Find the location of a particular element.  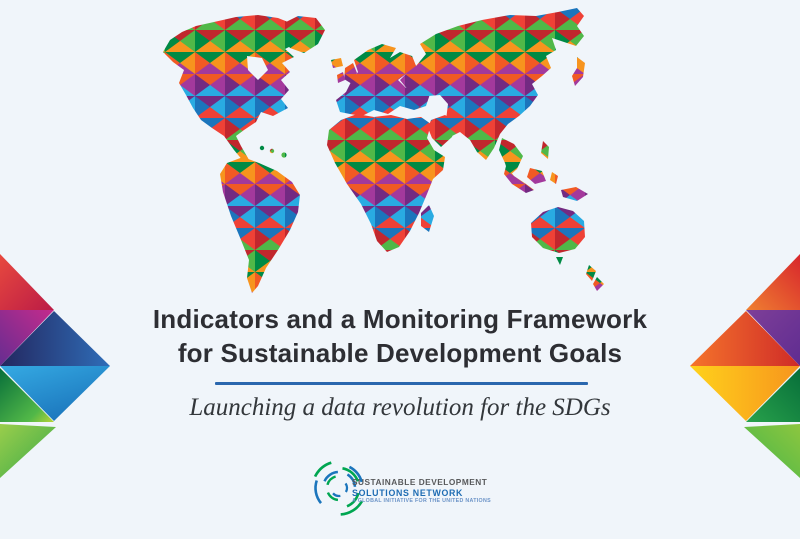

island-new-guinea is located at coordinates (574, 194).